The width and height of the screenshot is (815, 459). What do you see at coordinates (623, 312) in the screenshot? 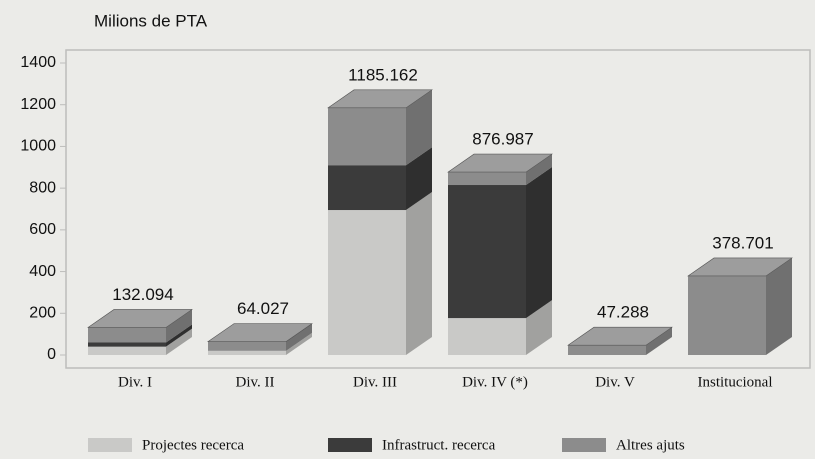
I see `total-label: 47.288` at bounding box center [623, 312].